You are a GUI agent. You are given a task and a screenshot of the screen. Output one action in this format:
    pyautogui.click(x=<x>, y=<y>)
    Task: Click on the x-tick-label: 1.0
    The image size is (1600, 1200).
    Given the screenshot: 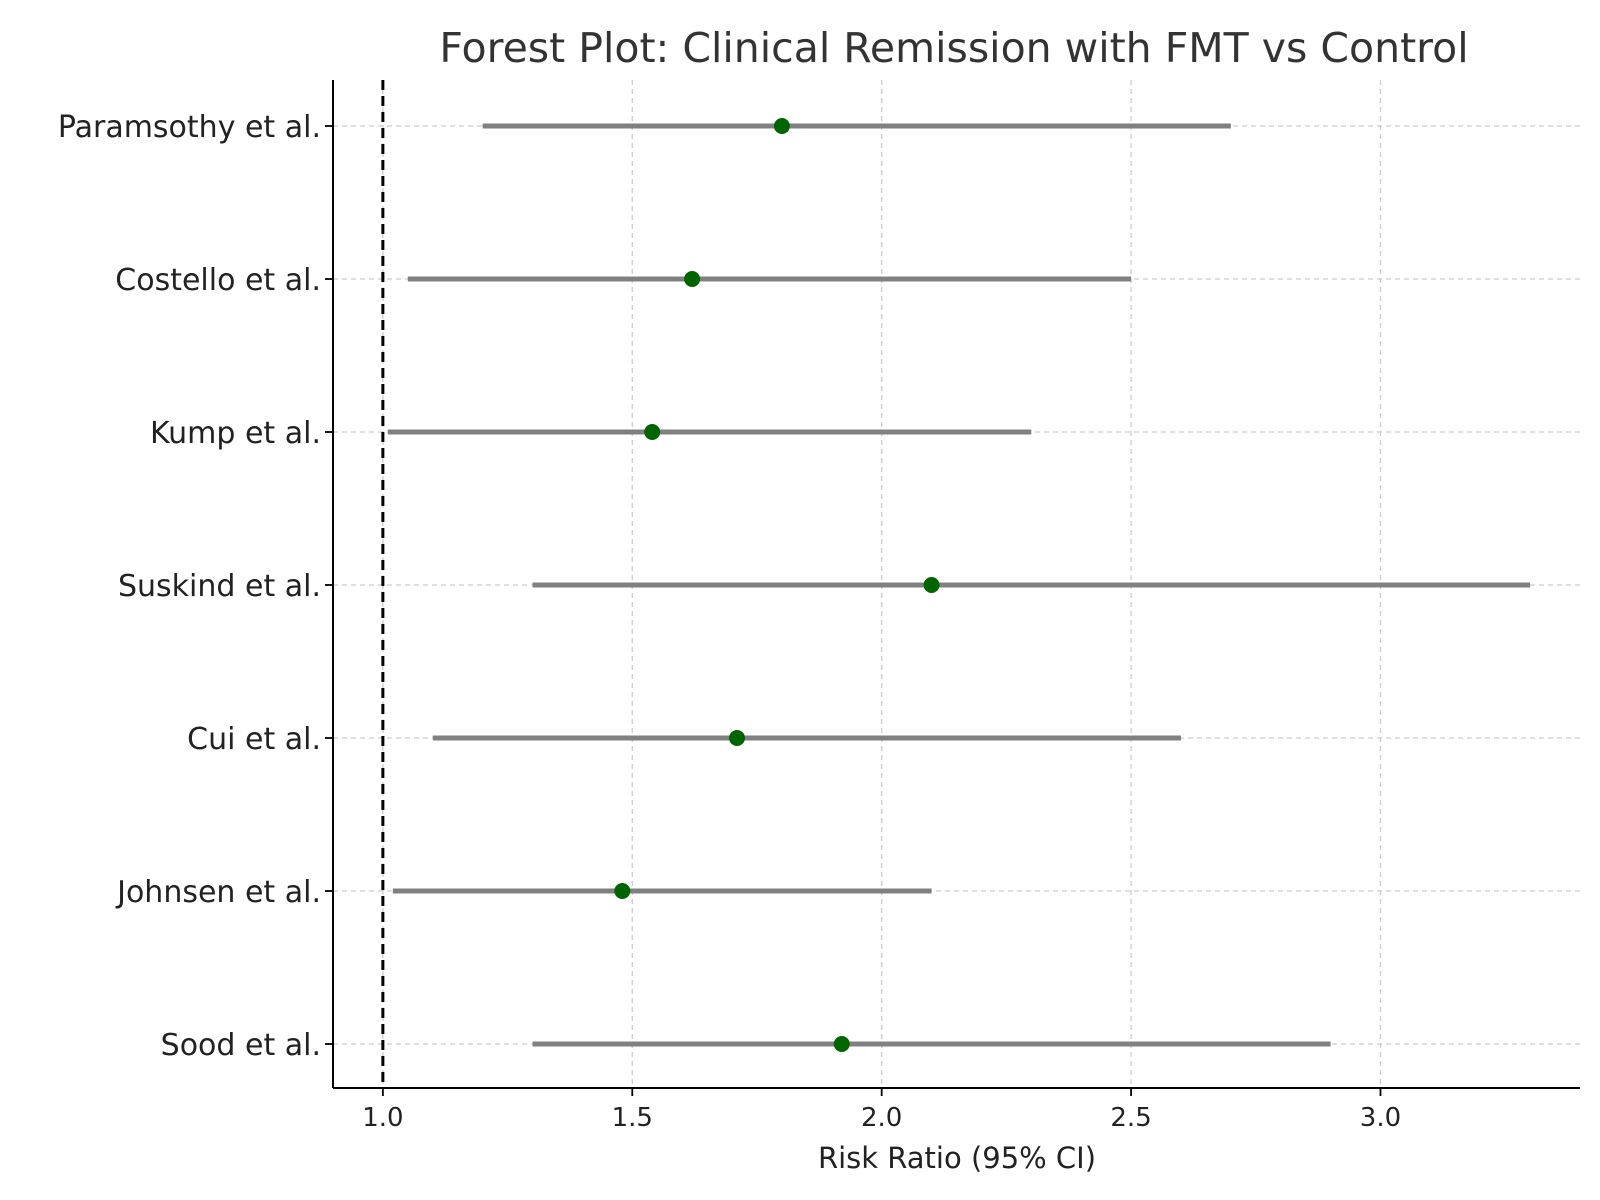 What is the action you would take?
    pyautogui.click(x=382, y=1118)
    